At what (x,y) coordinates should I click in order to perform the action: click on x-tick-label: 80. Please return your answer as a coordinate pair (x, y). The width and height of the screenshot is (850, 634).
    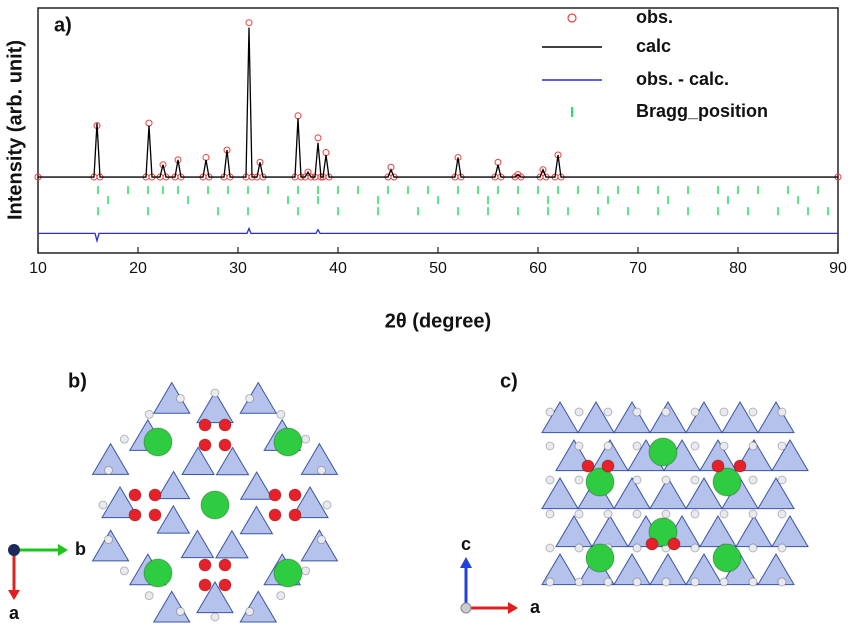
    Looking at the image, I should click on (738, 268).